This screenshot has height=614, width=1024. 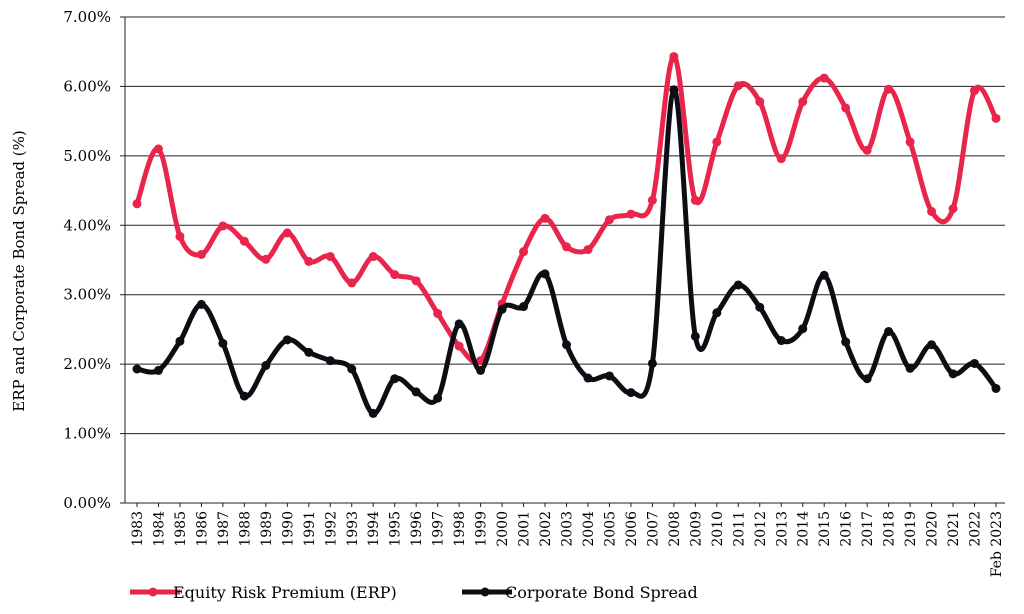 I want to click on y-tick-label: 6.00%, so click(x=87, y=86).